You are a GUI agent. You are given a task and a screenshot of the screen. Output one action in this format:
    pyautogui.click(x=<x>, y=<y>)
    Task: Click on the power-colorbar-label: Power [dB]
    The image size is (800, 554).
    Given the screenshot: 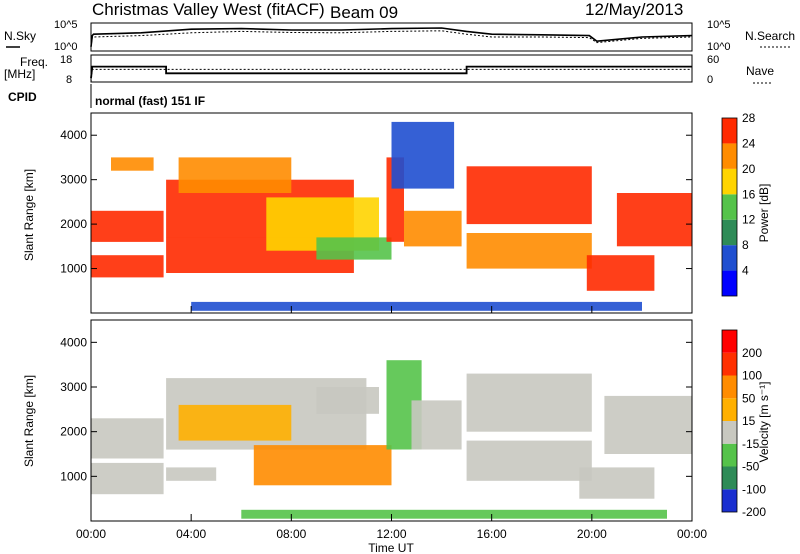 What is the action you would take?
    pyautogui.click(x=764, y=213)
    